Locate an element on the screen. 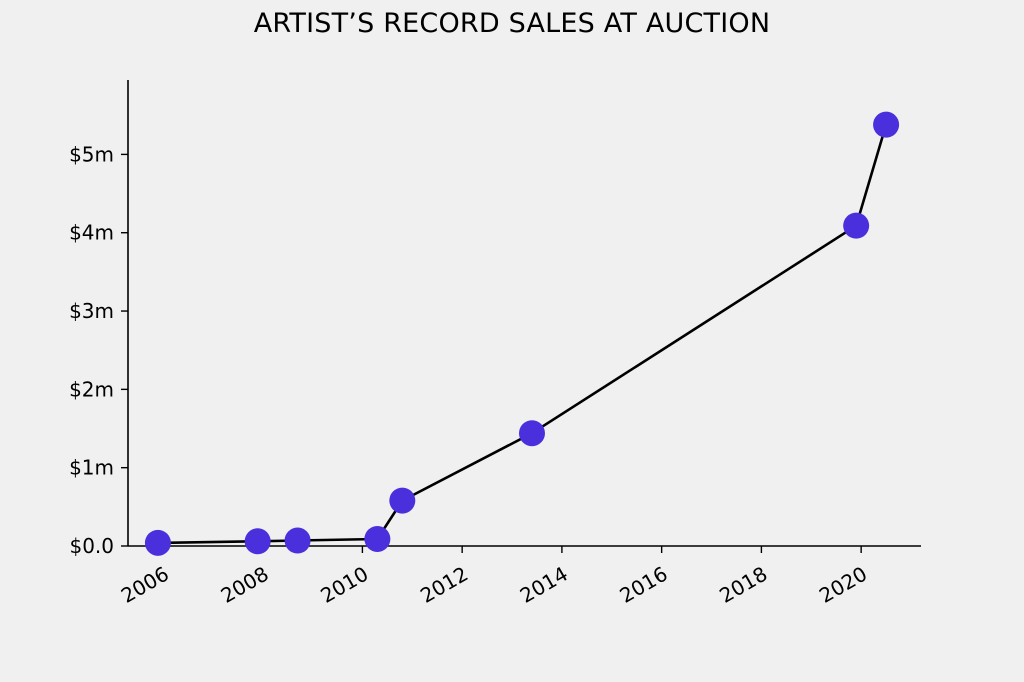 Image resolution: width=1024 pixels, height=682 pixels. x-tick-label: 2020 is located at coordinates (843, 585).